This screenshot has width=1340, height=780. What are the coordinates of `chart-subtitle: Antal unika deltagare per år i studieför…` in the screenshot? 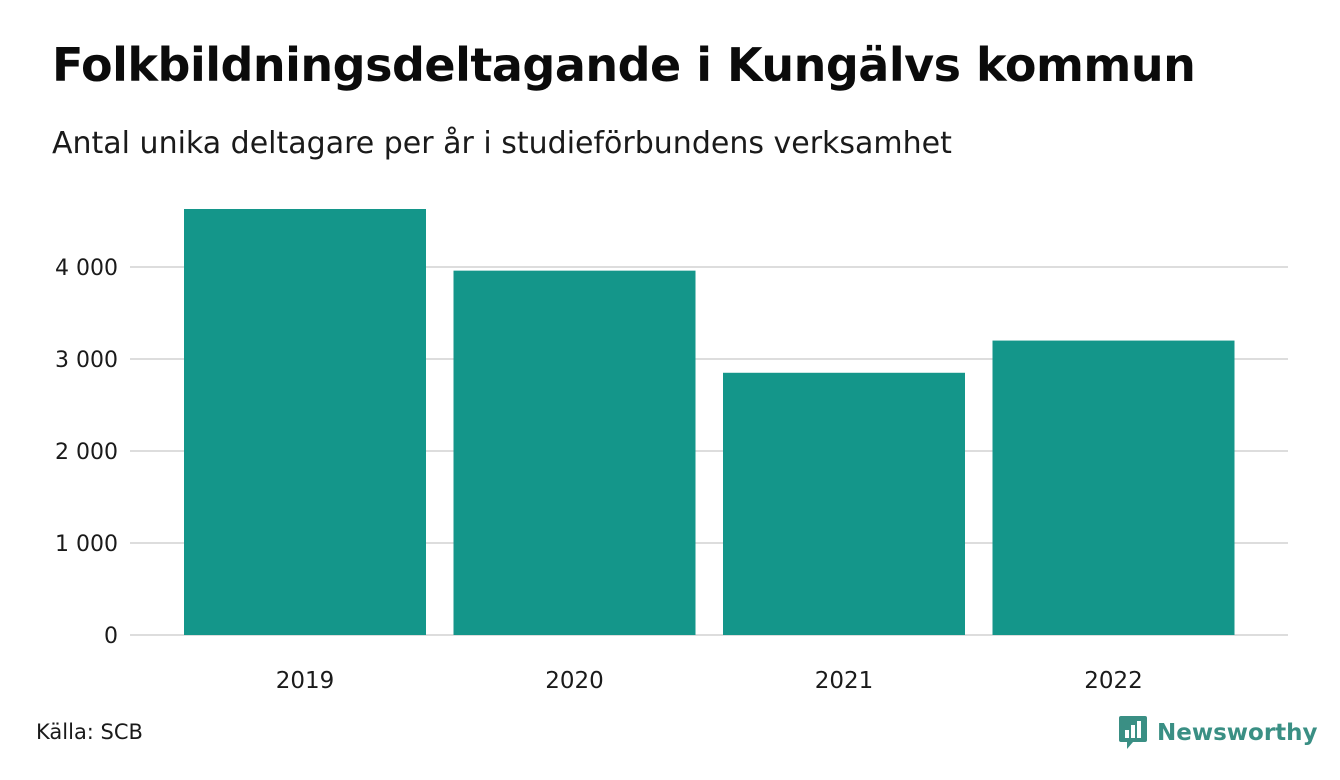 It's located at (502, 143).